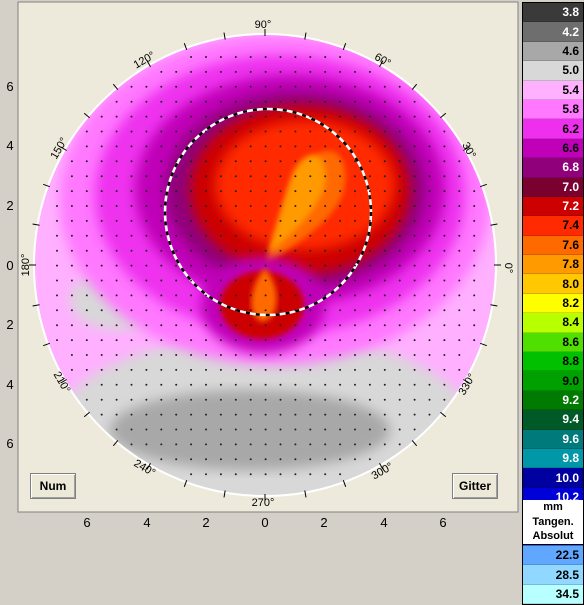 This screenshot has width=584, height=605. What do you see at coordinates (553, 51) in the screenshot?
I see `legend-item: 4.6` at bounding box center [553, 51].